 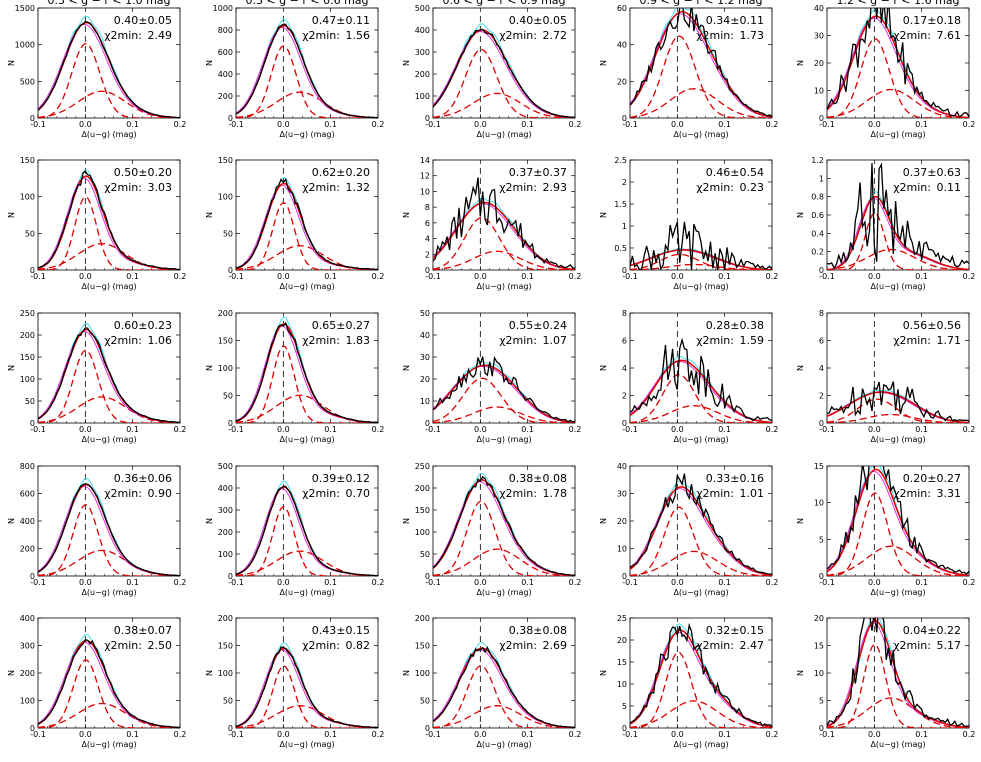 I want to click on fit-value-annotation: 0.34±0.11, so click(x=735, y=20).